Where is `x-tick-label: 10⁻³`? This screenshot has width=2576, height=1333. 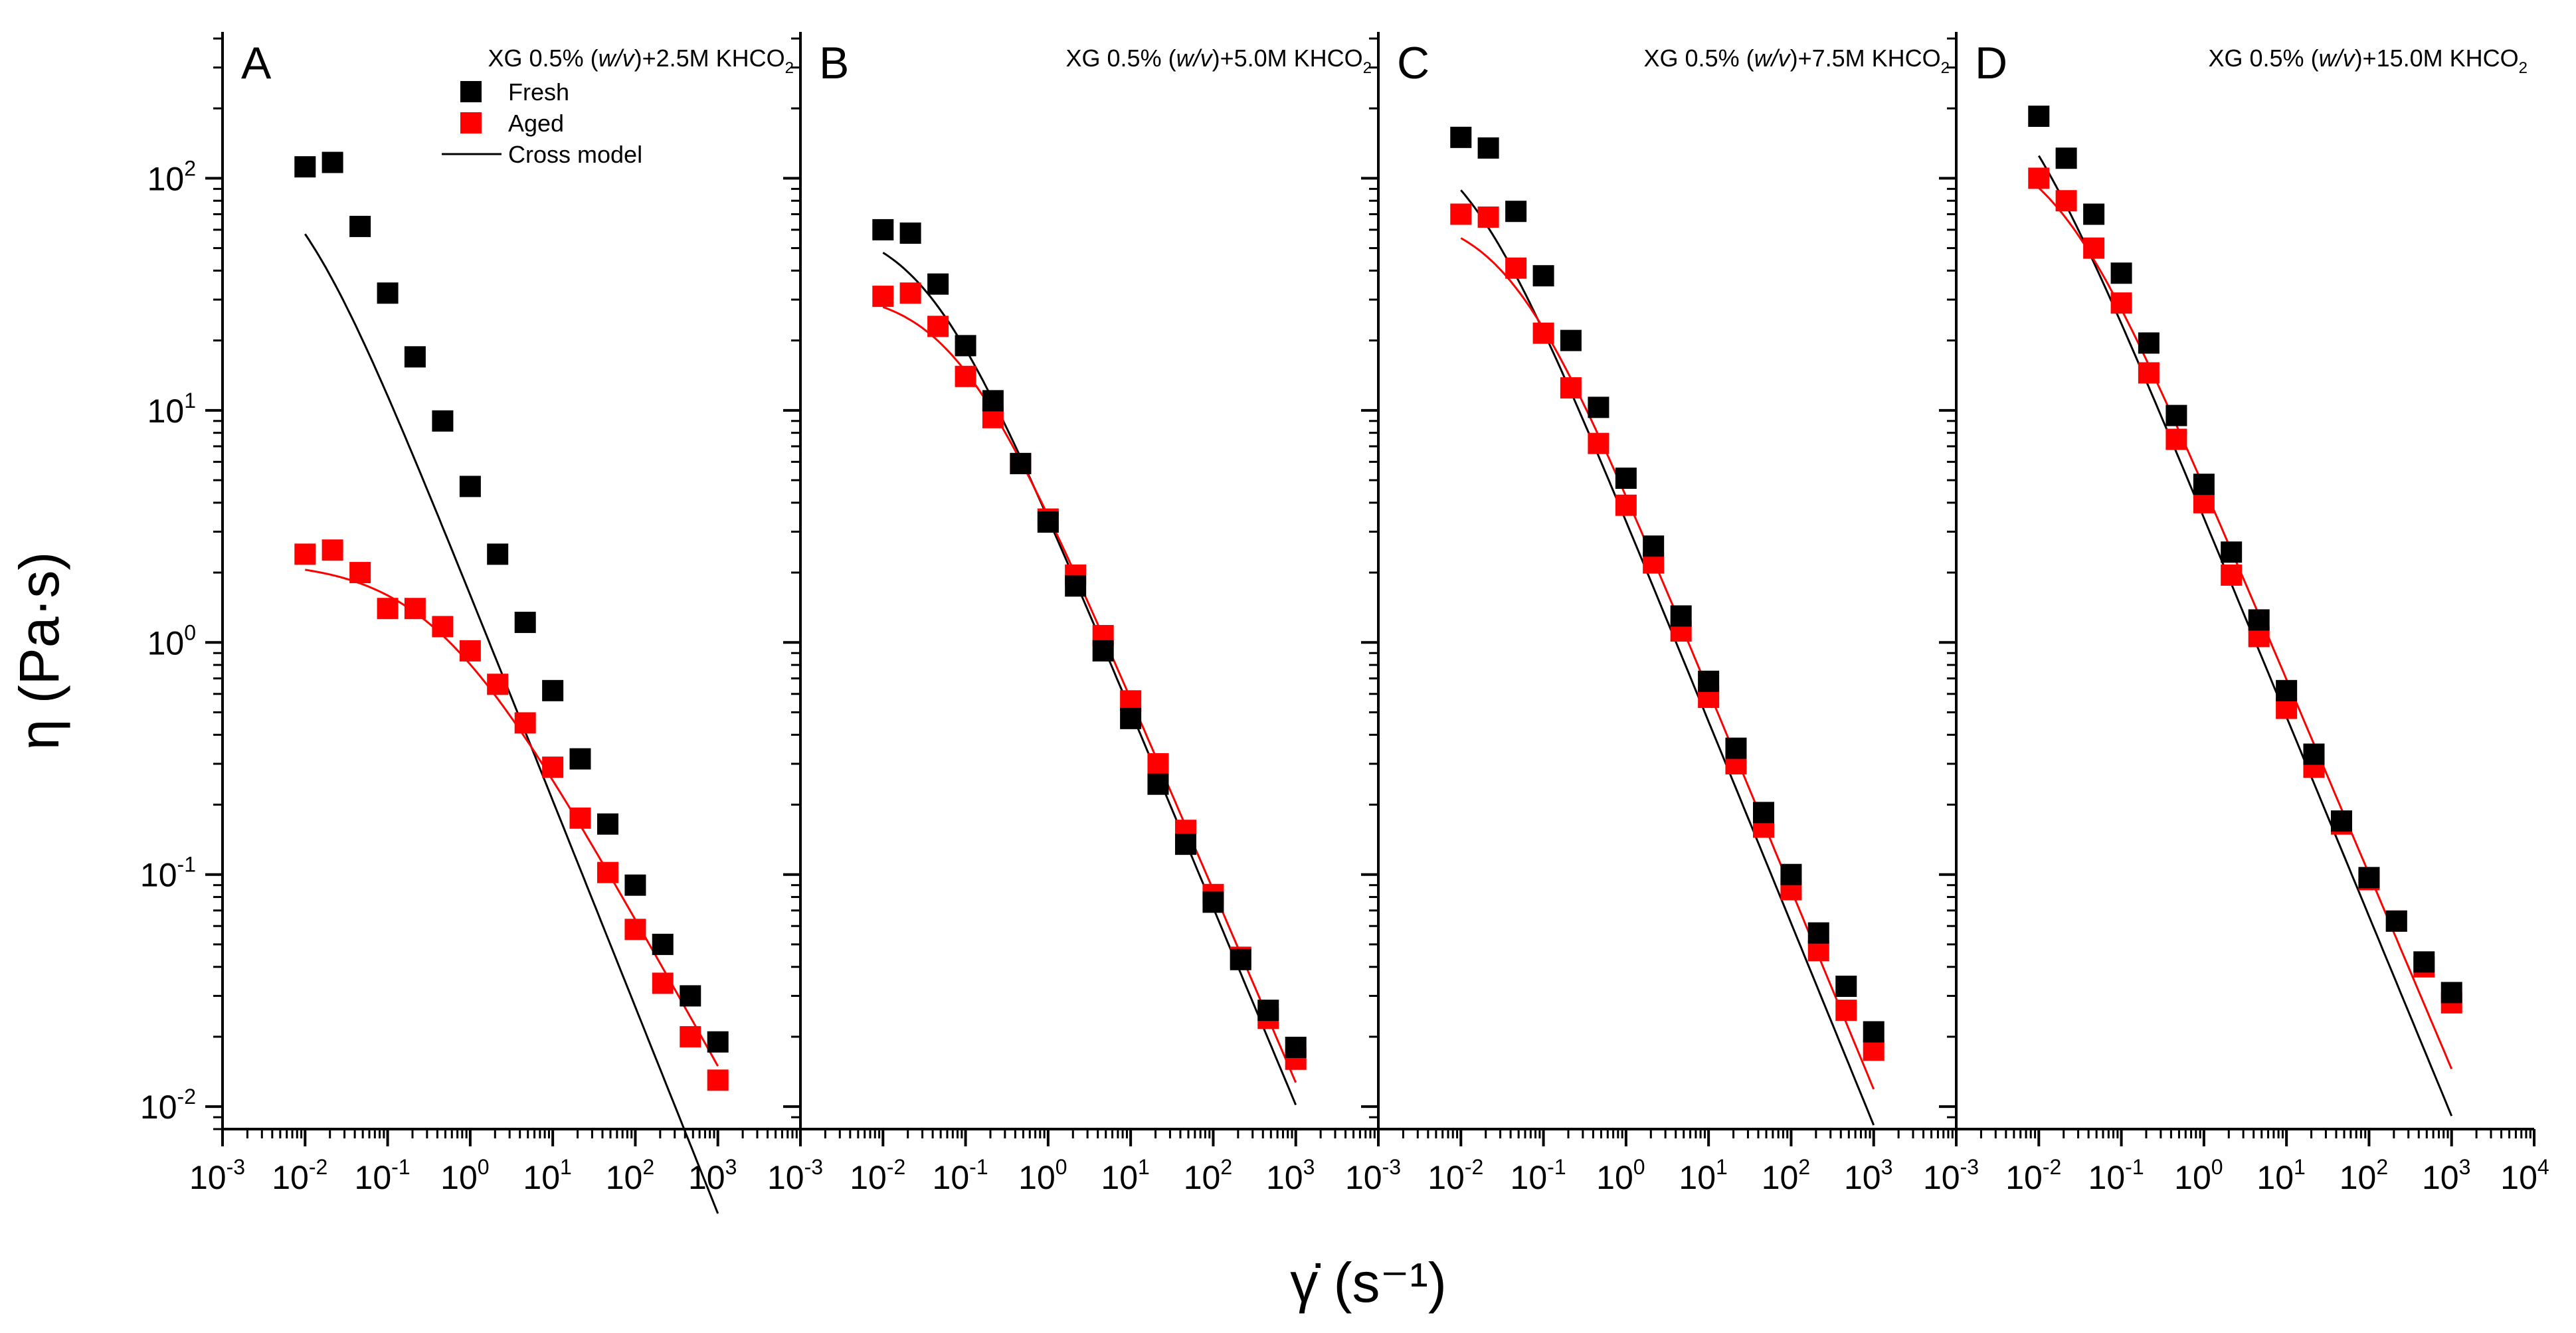 x-tick-label: 10⁻³ is located at coordinates (217, 1176).